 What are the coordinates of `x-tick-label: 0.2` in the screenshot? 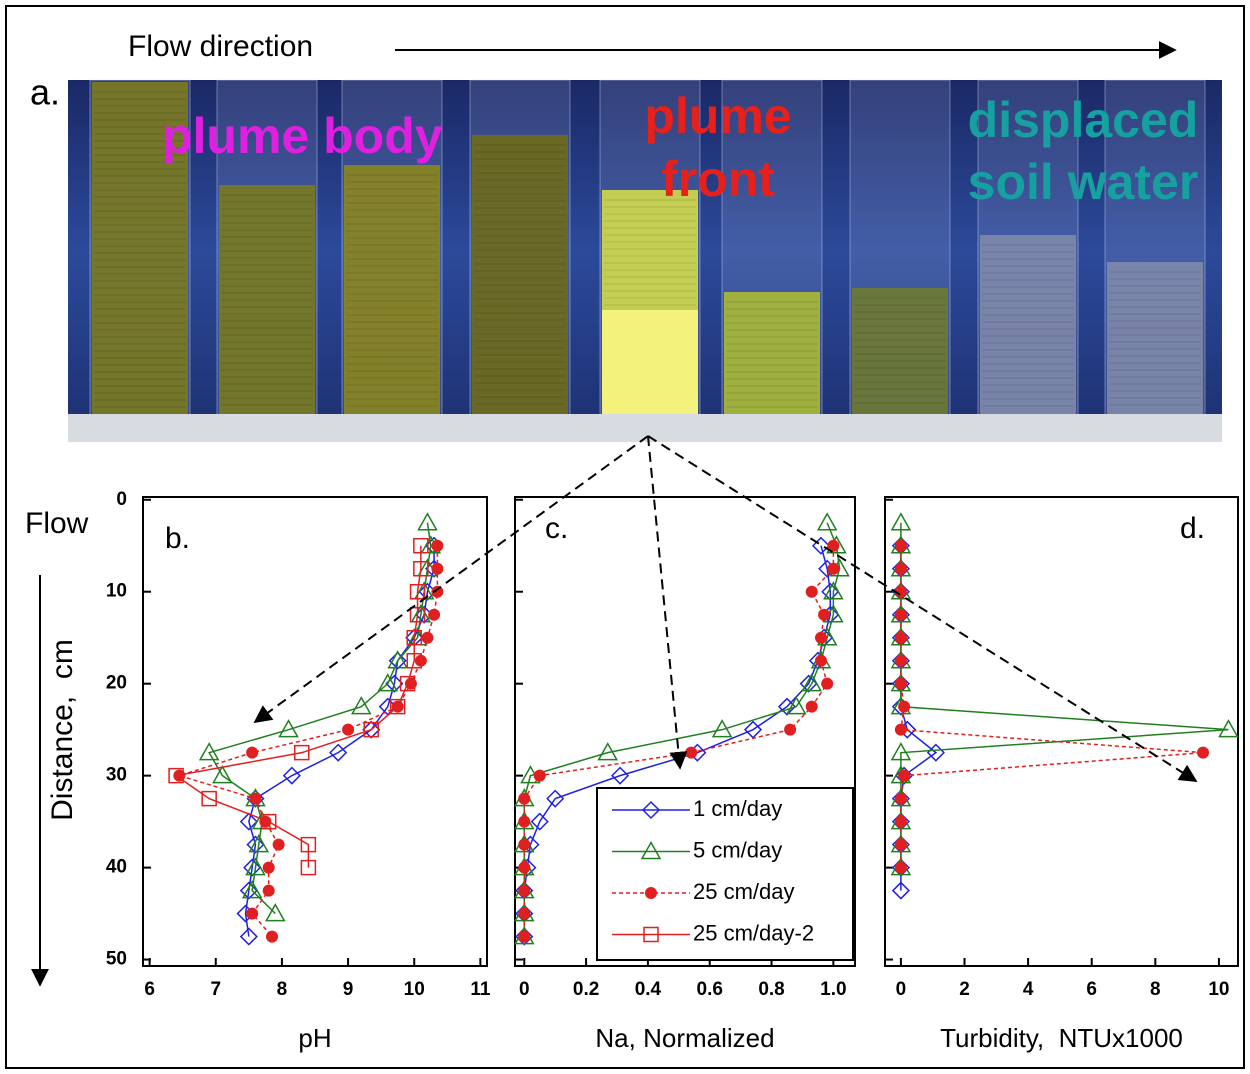 It's located at (586, 989).